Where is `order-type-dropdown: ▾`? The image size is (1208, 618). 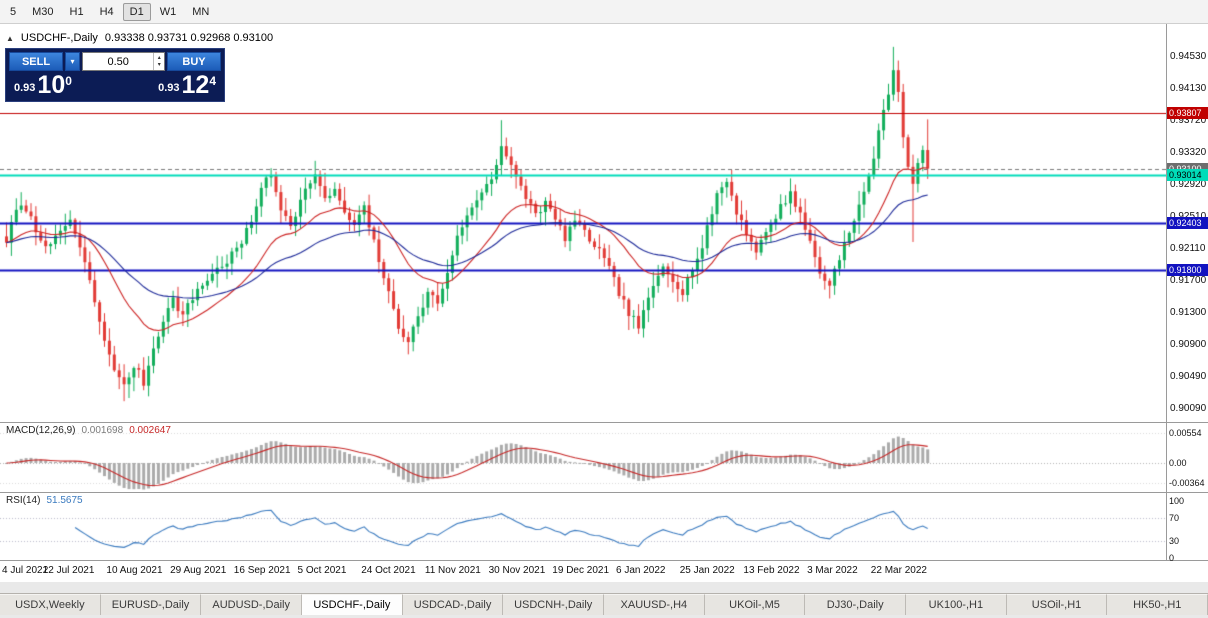 order-type-dropdown: ▾ is located at coordinates (72, 61).